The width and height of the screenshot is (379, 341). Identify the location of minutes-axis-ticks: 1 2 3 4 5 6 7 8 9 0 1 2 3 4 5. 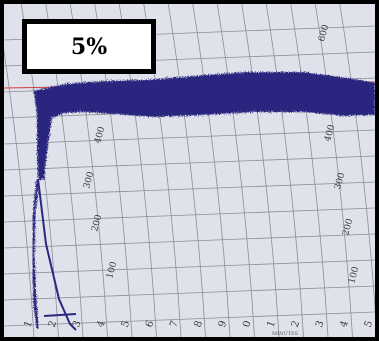
(198, 324).